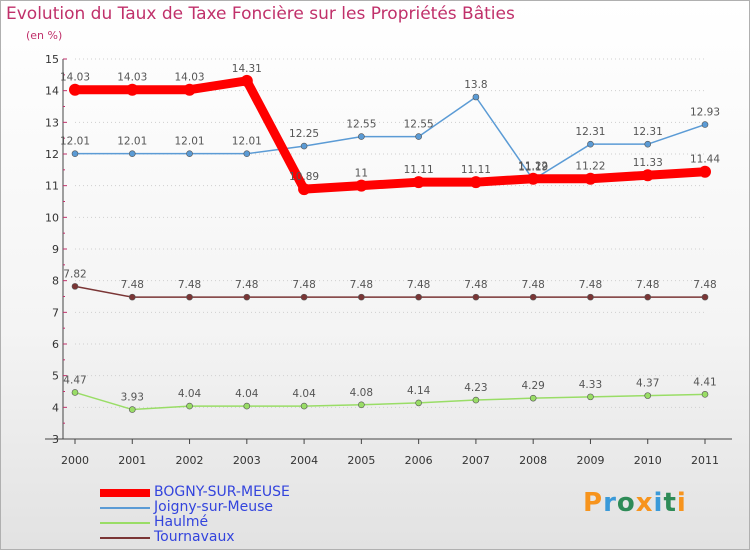 Image resolution: width=750 pixels, height=550 pixels. I want to click on data-label: 11.19, so click(533, 168).